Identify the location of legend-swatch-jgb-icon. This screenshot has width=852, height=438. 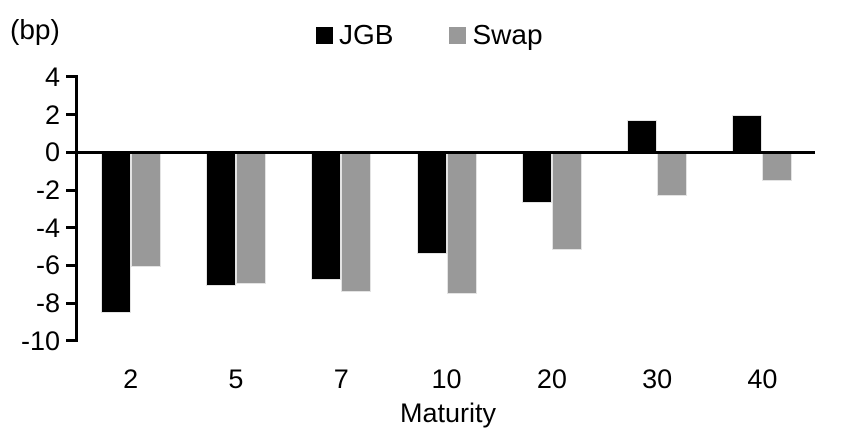
(324, 35).